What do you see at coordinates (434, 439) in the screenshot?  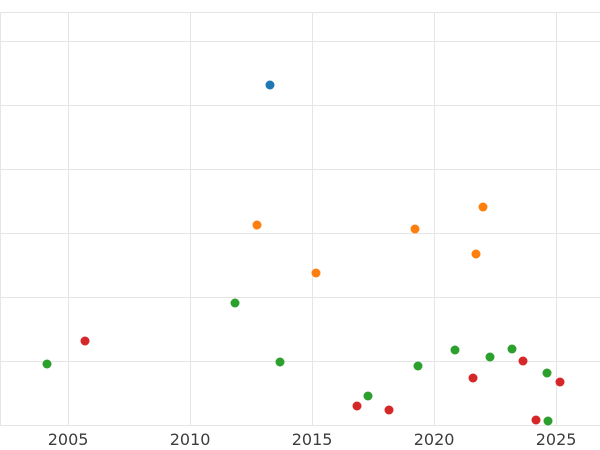 I see `x-tick-label: 2020` at bounding box center [434, 439].